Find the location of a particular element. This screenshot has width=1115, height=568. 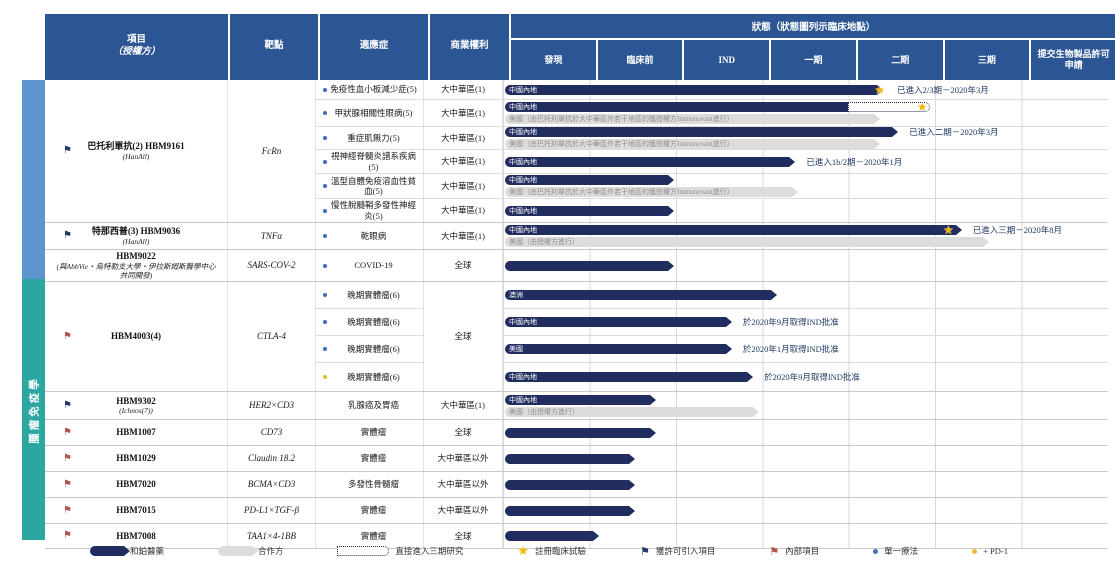

header-phase-discovery: 發現 is located at coordinates (553, 60).